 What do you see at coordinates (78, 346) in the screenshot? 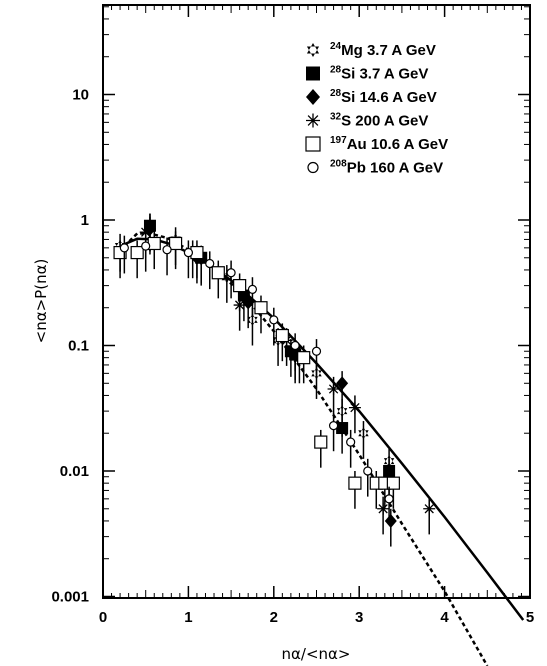
I see `y-tick-label: 0.1` at bounding box center [78, 346].